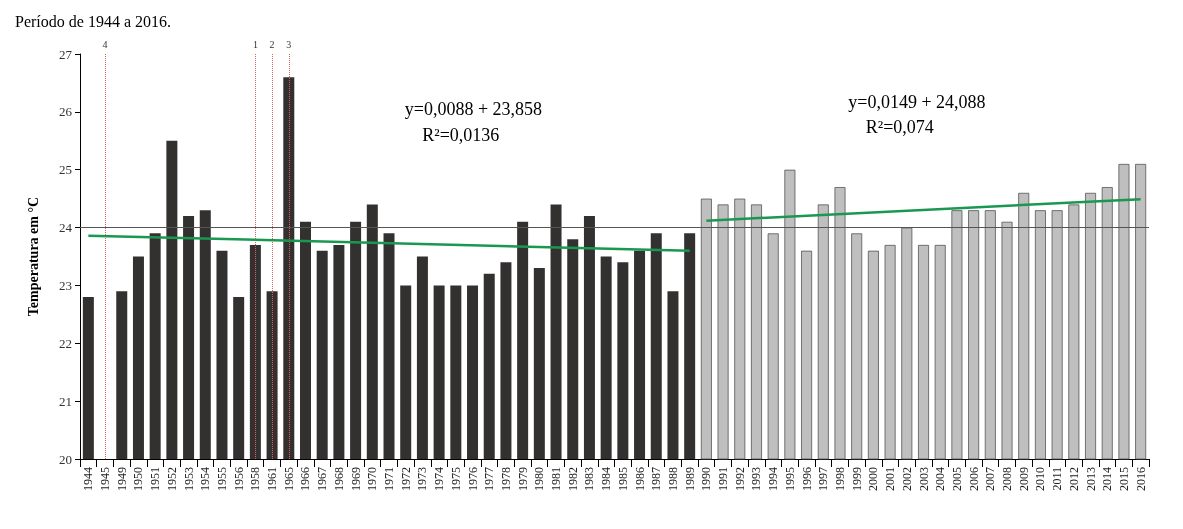 The width and height of the screenshot is (1183, 529). Describe the element at coordinates (65, 401) in the screenshot. I see `y-tick-label: 21` at that location.